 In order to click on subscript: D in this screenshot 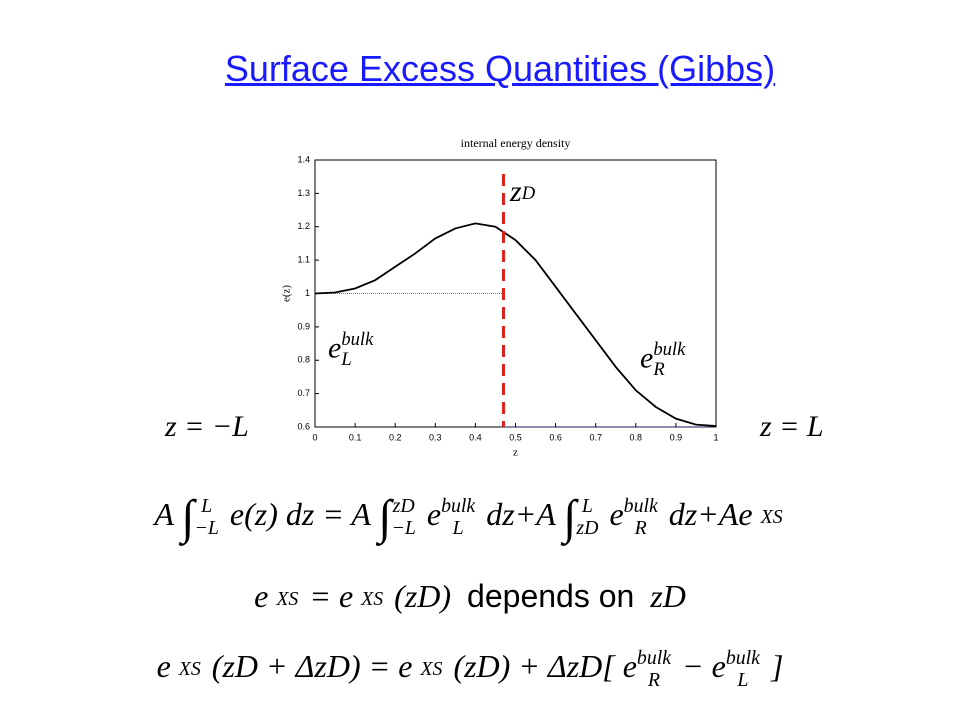, I will do `click(528, 193)`.